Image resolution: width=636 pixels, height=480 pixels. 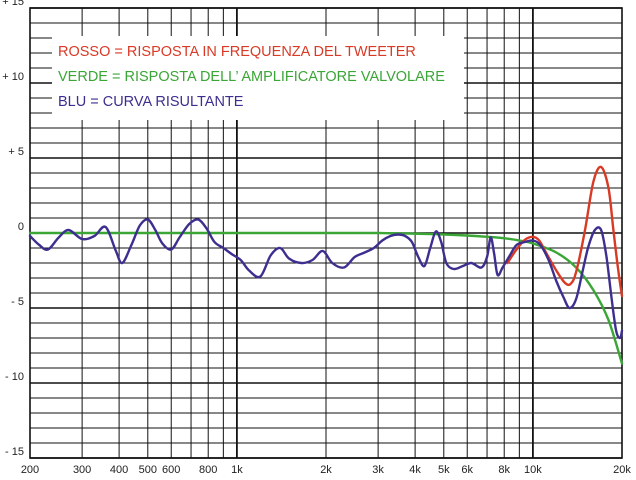 I want to click on y-tick-label: - 10, so click(x=14, y=377).